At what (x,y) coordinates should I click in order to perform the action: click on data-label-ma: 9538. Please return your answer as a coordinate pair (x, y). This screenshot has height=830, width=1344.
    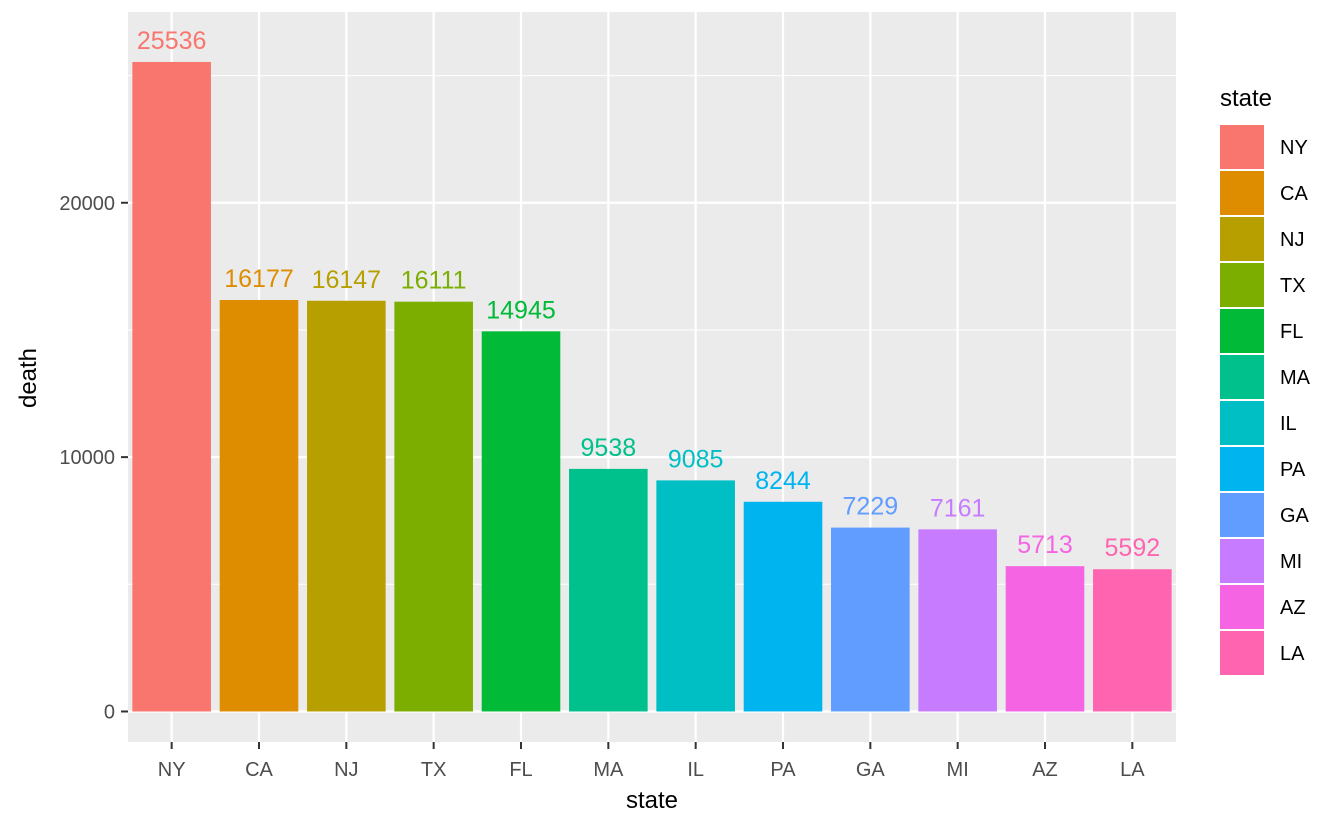
    Looking at the image, I should click on (609, 448).